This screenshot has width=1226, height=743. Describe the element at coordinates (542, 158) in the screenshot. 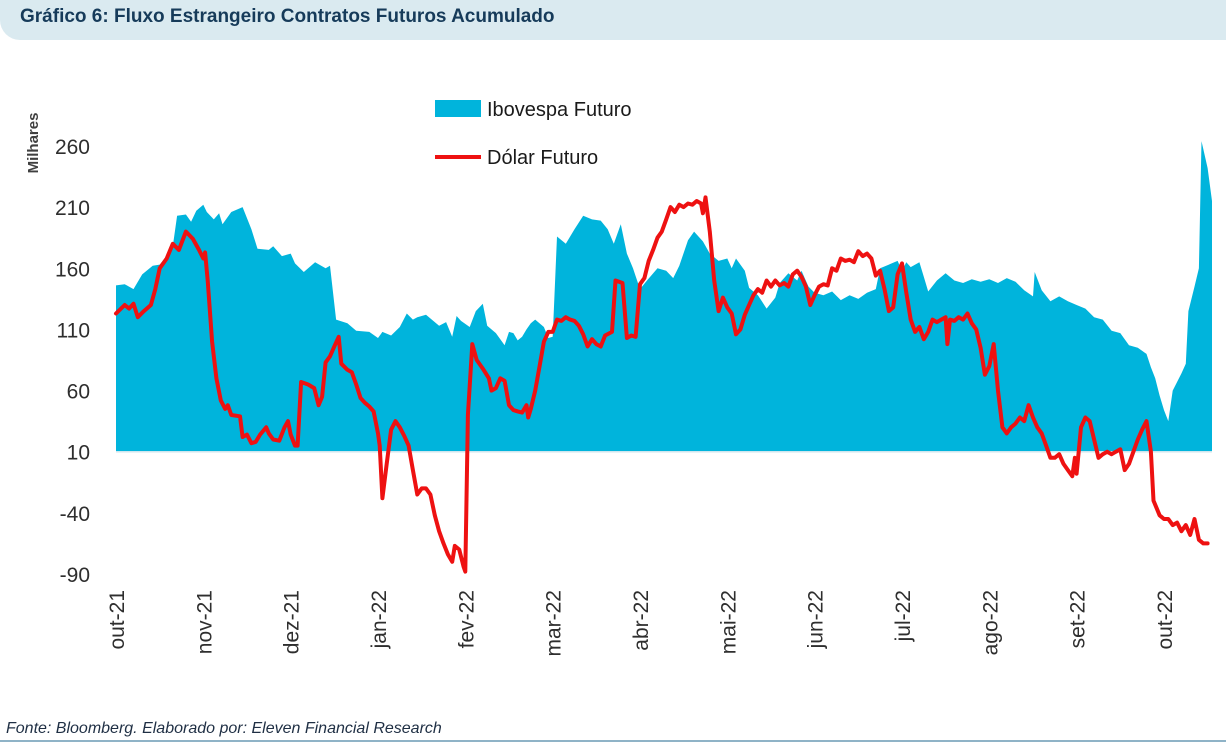

I see `legend-label-dolar: Dólar Futuro` at that location.